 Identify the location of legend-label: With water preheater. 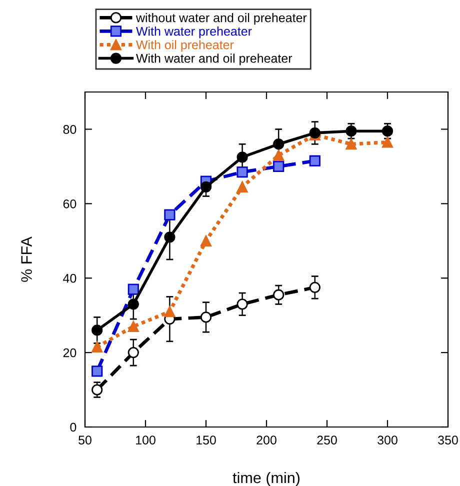
(194, 32).